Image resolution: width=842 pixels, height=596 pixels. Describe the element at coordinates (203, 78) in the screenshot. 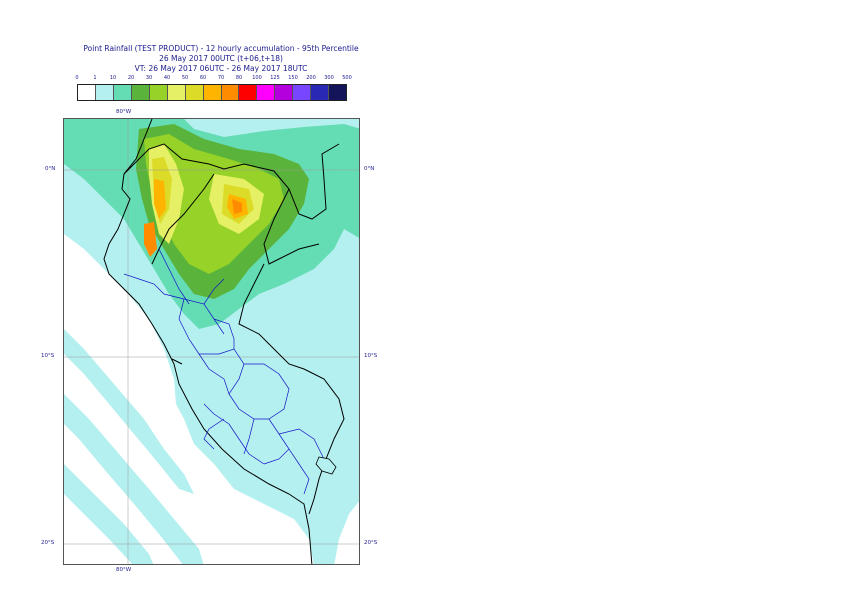

I see `legend-threshold-label: 60` at that location.